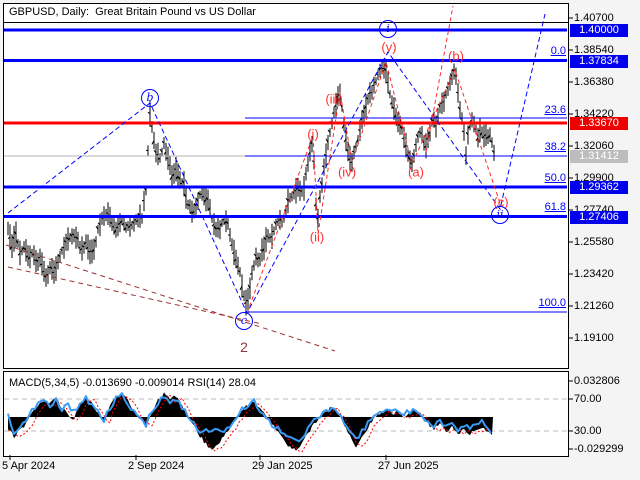 This screenshot has width=640, height=480. I want to click on fibonacci-percent-label: 0.0, so click(558, 51).